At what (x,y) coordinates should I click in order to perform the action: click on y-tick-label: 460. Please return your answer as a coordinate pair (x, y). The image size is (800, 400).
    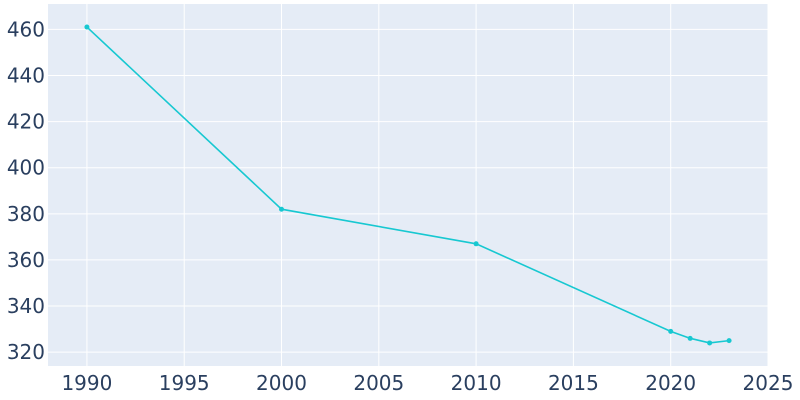
    Looking at the image, I should click on (26, 29).